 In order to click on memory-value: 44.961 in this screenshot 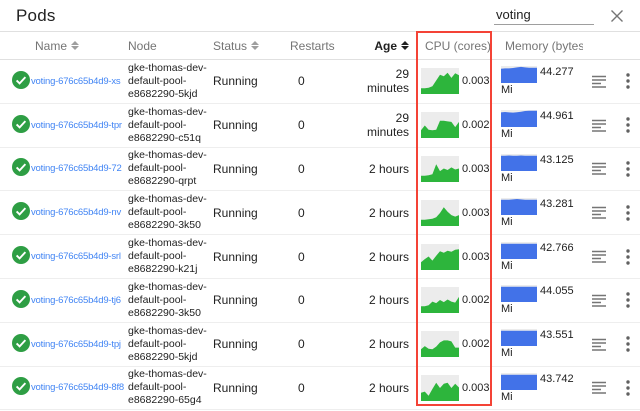, I will do `click(557, 116)`.